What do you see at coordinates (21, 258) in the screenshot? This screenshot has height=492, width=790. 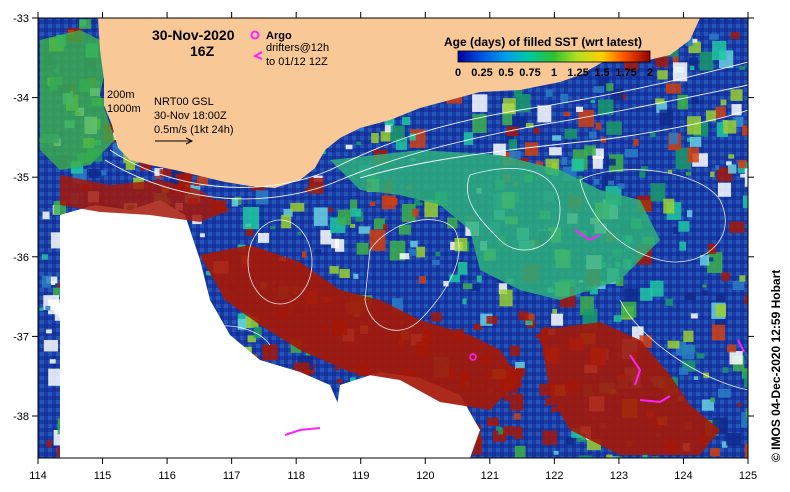 I see `y-tick-label: -36` at bounding box center [21, 258].